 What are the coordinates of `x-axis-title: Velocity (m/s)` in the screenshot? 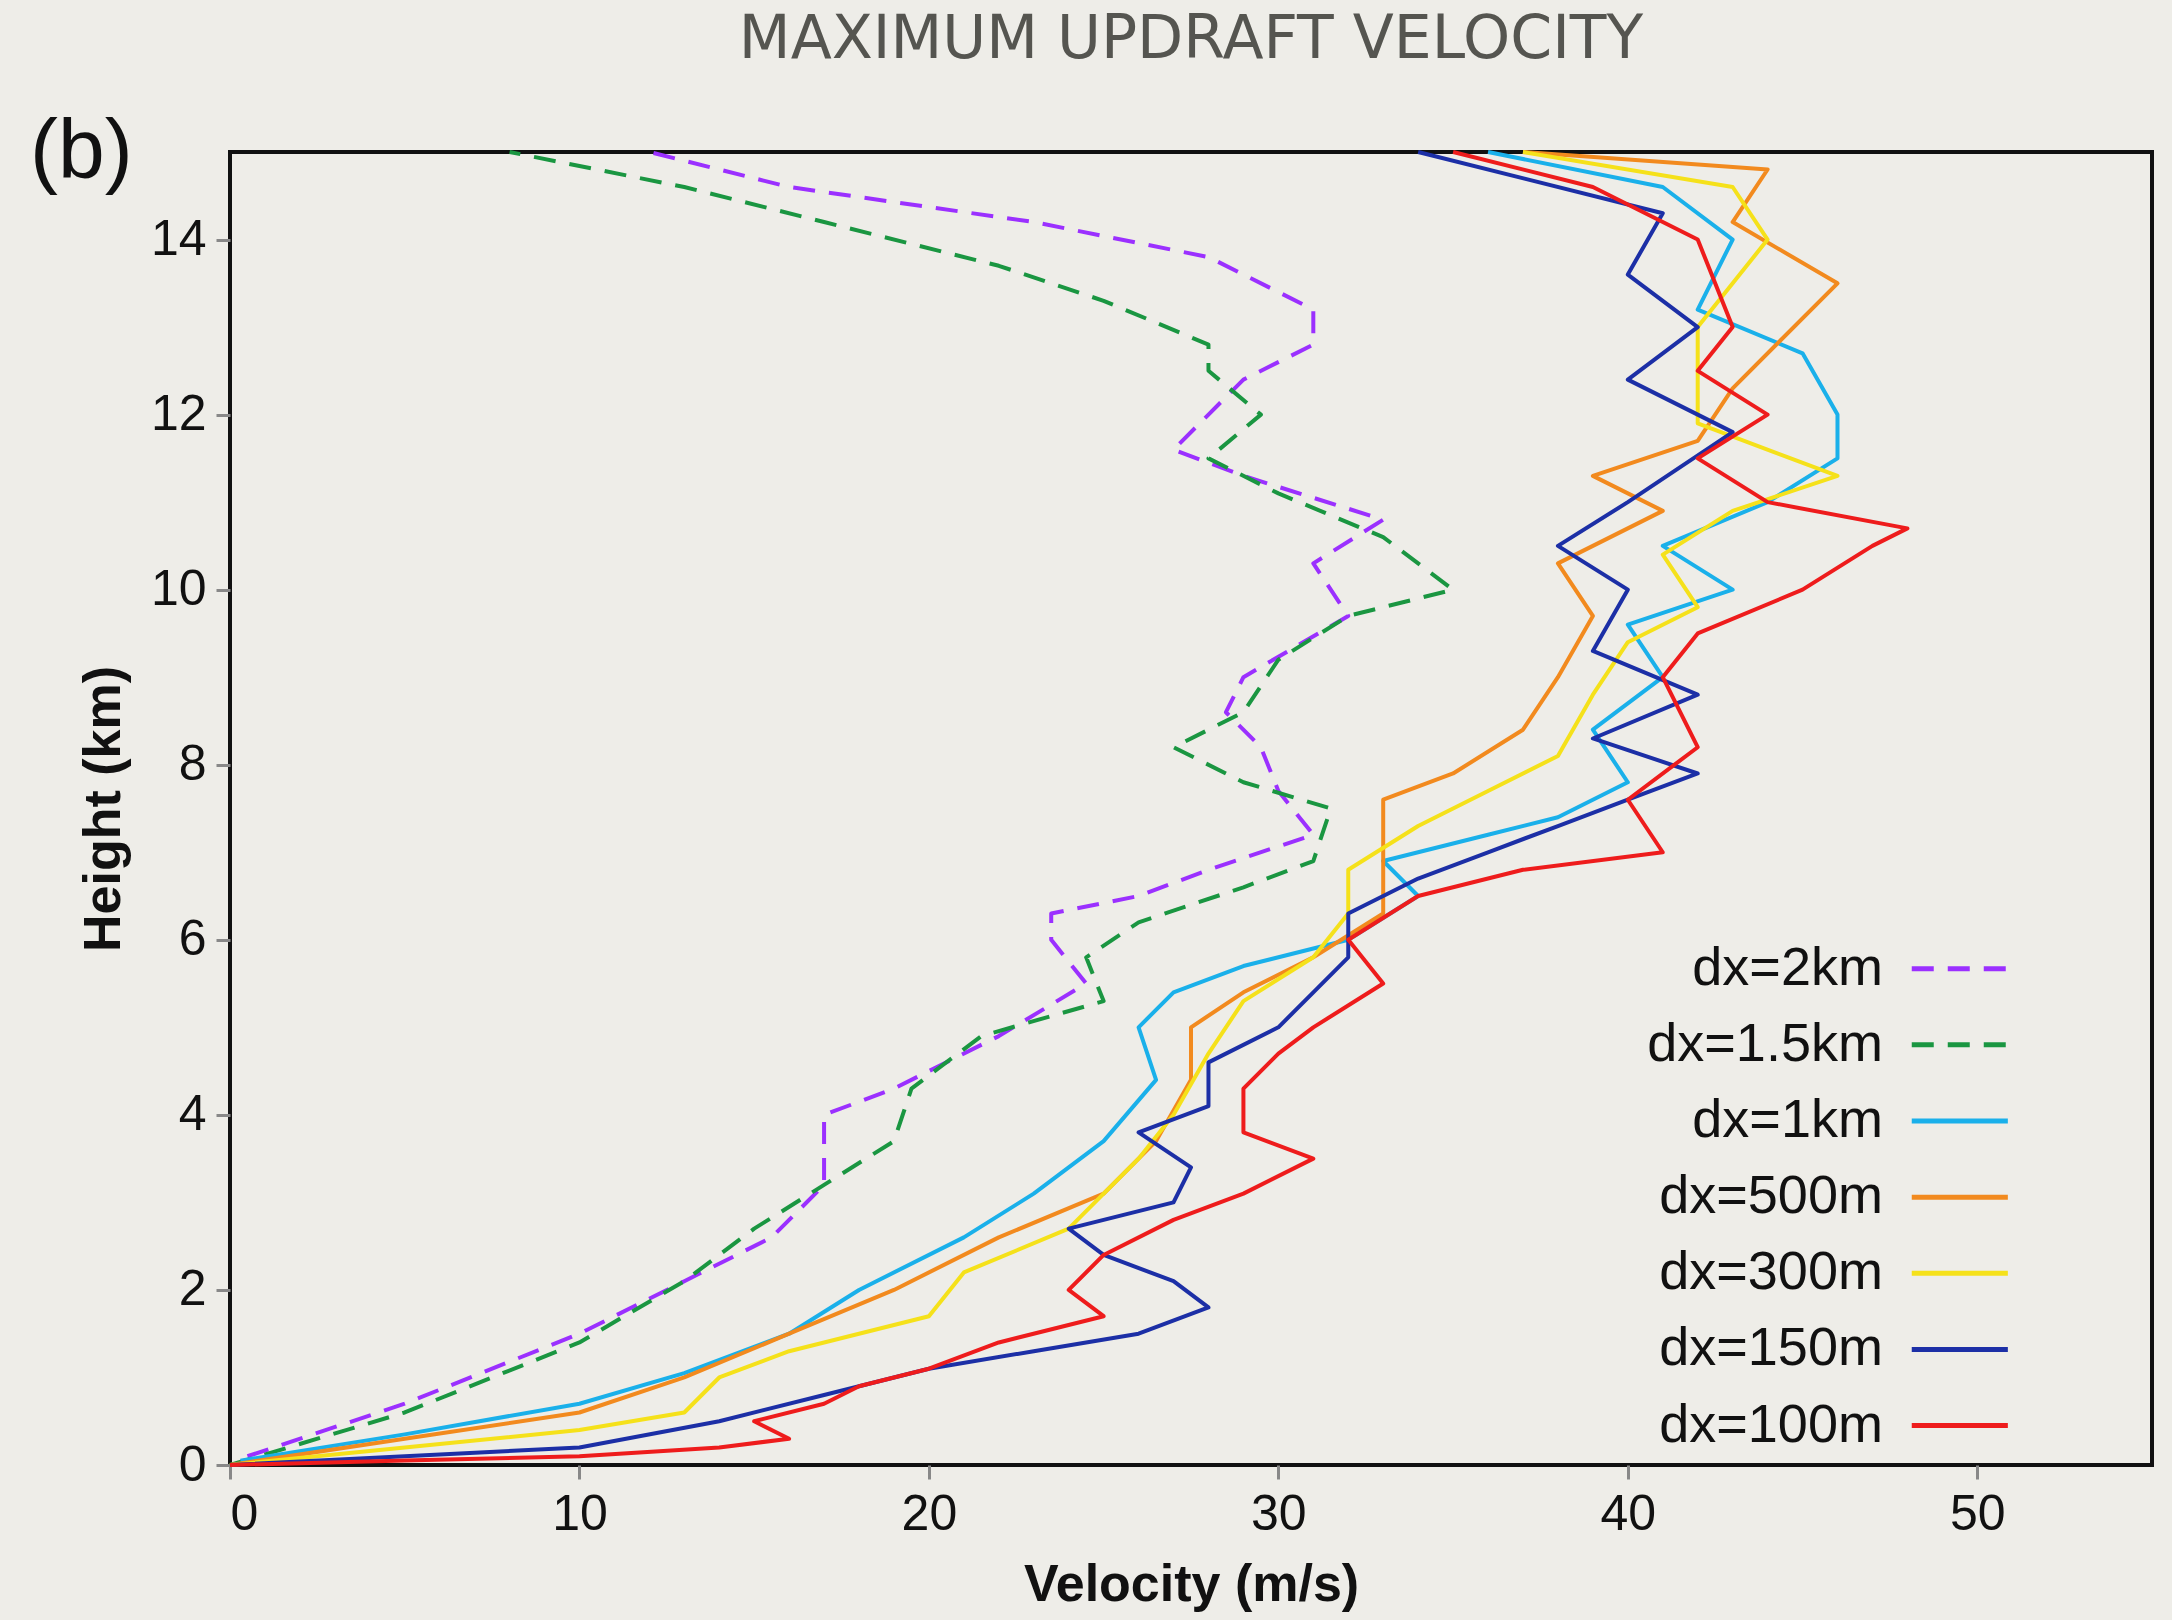 It's located at (1191, 1582).